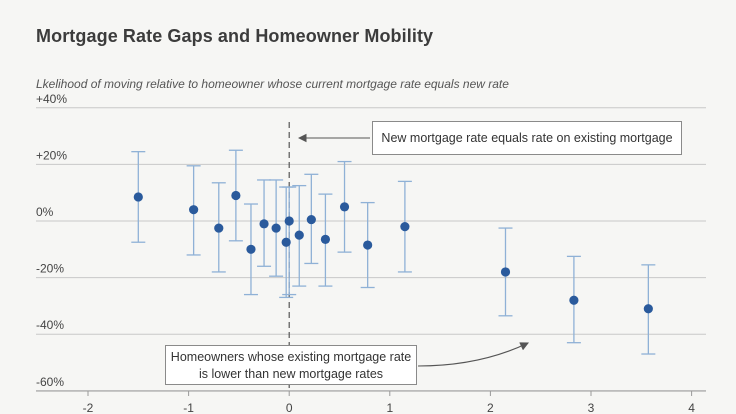 The image size is (736, 414). I want to click on y-tick-label: -40%, so click(50, 325).